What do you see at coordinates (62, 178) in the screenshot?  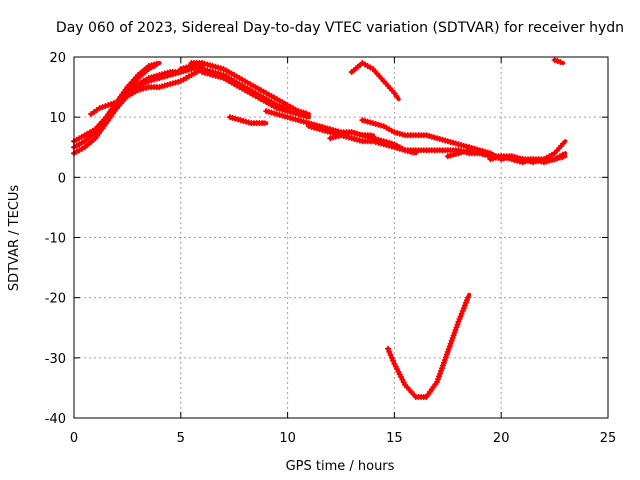 I see `y-tick-label: 0` at bounding box center [62, 178].